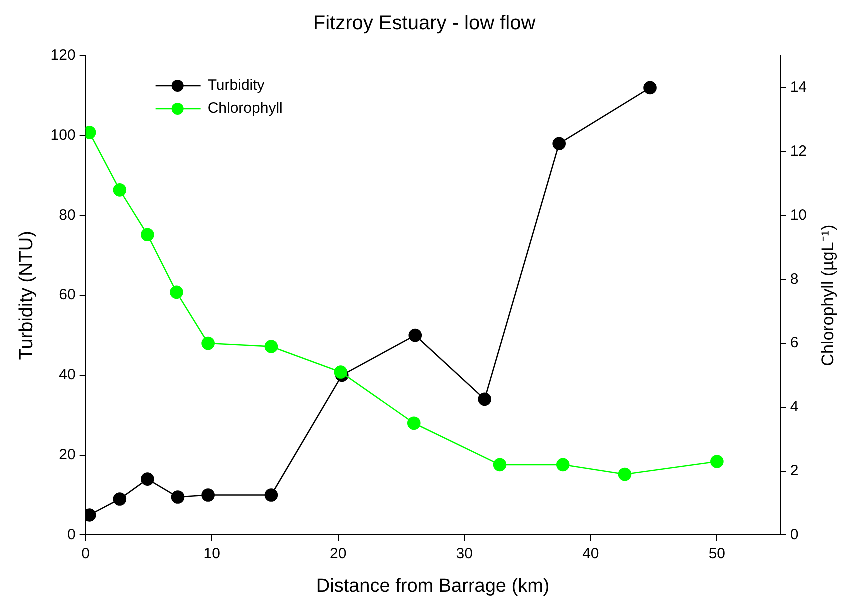 The height and width of the screenshot is (610, 855). I want to click on x-tick-label: 0, so click(86, 553).